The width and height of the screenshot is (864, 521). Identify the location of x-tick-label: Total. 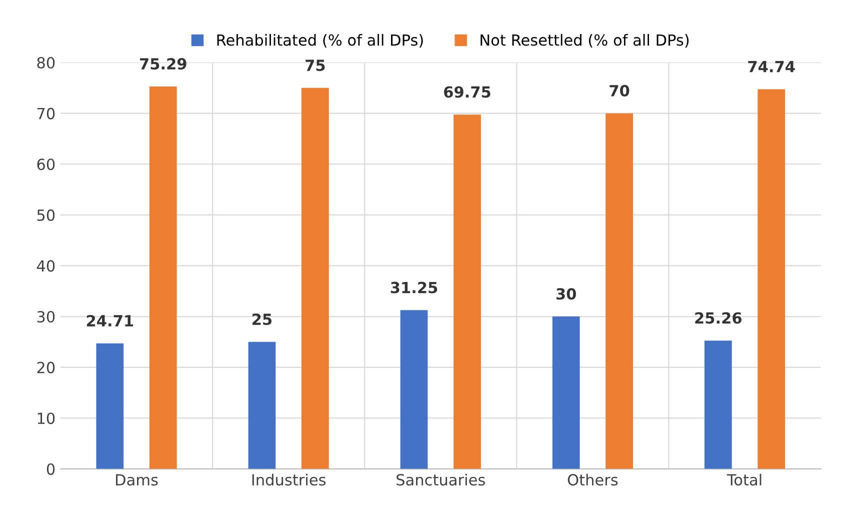
(744, 480).